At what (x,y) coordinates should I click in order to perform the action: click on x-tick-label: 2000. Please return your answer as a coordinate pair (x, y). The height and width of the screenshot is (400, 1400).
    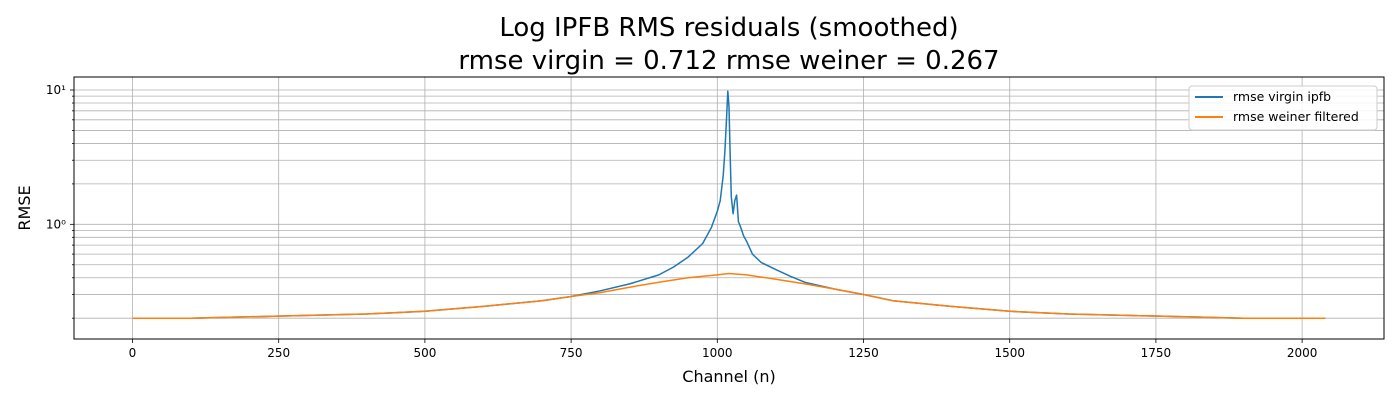
    Looking at the image, I should click on (1302, 353).